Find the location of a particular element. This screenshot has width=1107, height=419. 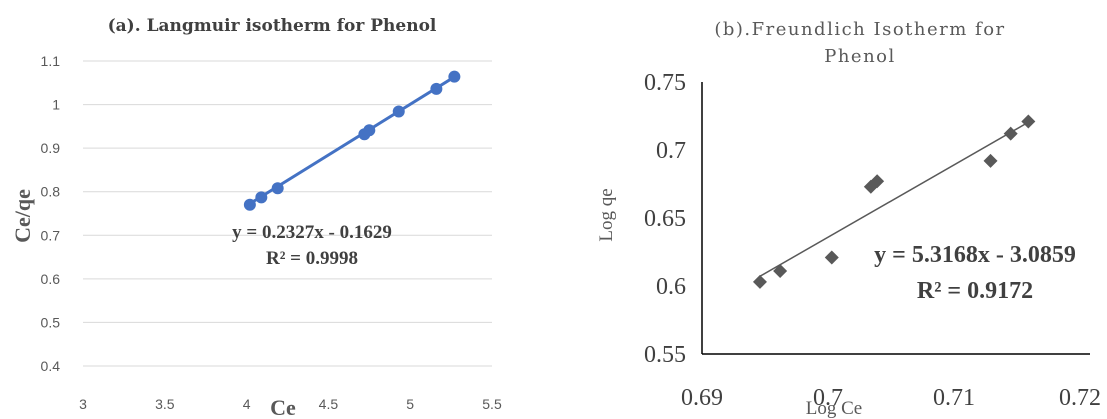

chart-b-y-tick-label: 0.55 is located at coordinates (665, 355).